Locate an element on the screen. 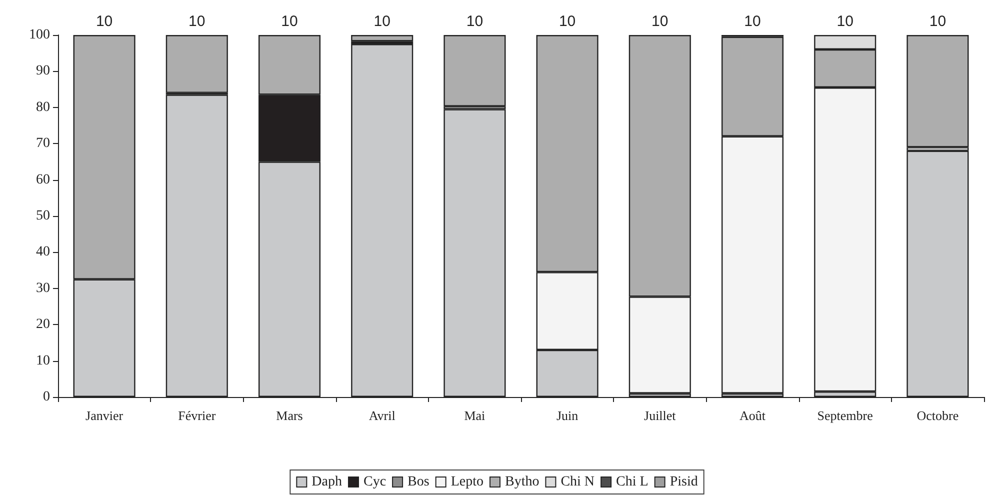 The height and width of the screenshot is (502, 994). legend-label: Daph is located at coordinates (327, 482).